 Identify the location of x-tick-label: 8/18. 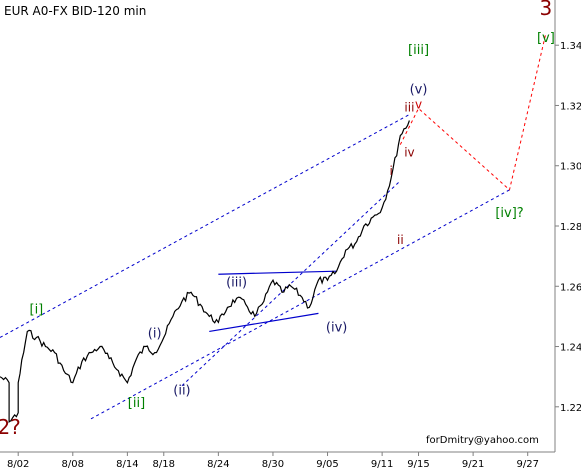
(164, 464).